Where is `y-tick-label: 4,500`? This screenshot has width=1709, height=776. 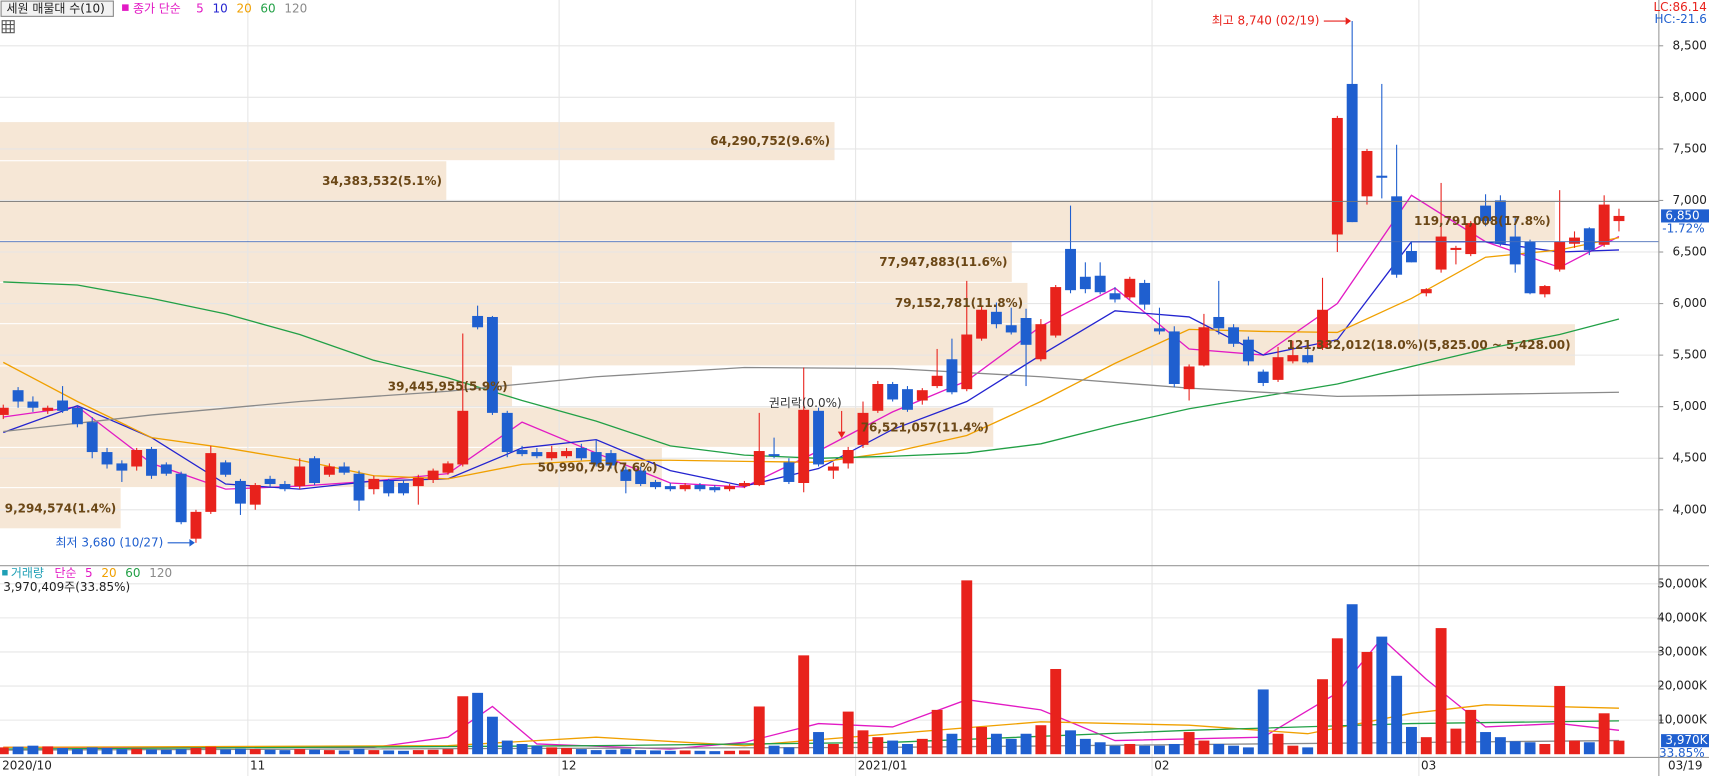
y-tick-label: 4,500 is located at coordinates (1690, 458).